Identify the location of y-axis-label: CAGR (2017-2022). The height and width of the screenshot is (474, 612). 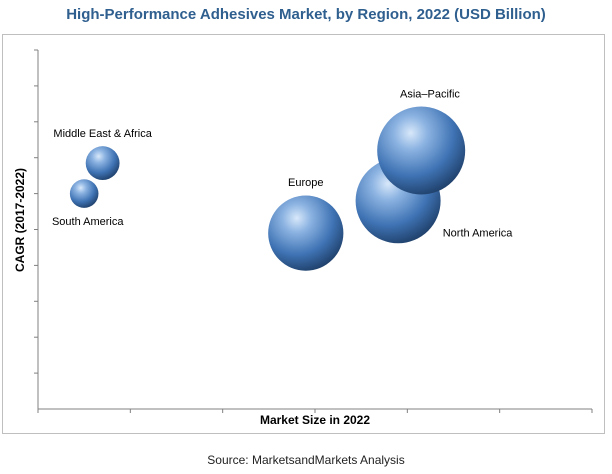
(20, 220).